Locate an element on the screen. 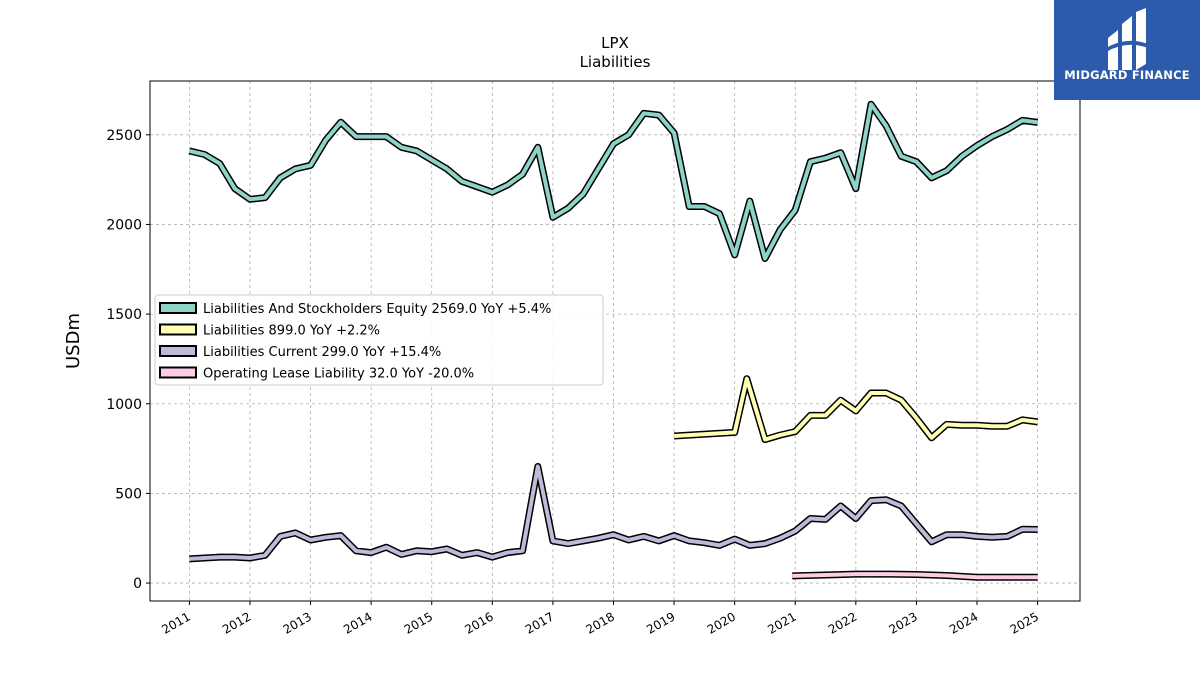 The image size is (1200, 675). y-tick-label: 2500 is located at coordinates (124, 136).